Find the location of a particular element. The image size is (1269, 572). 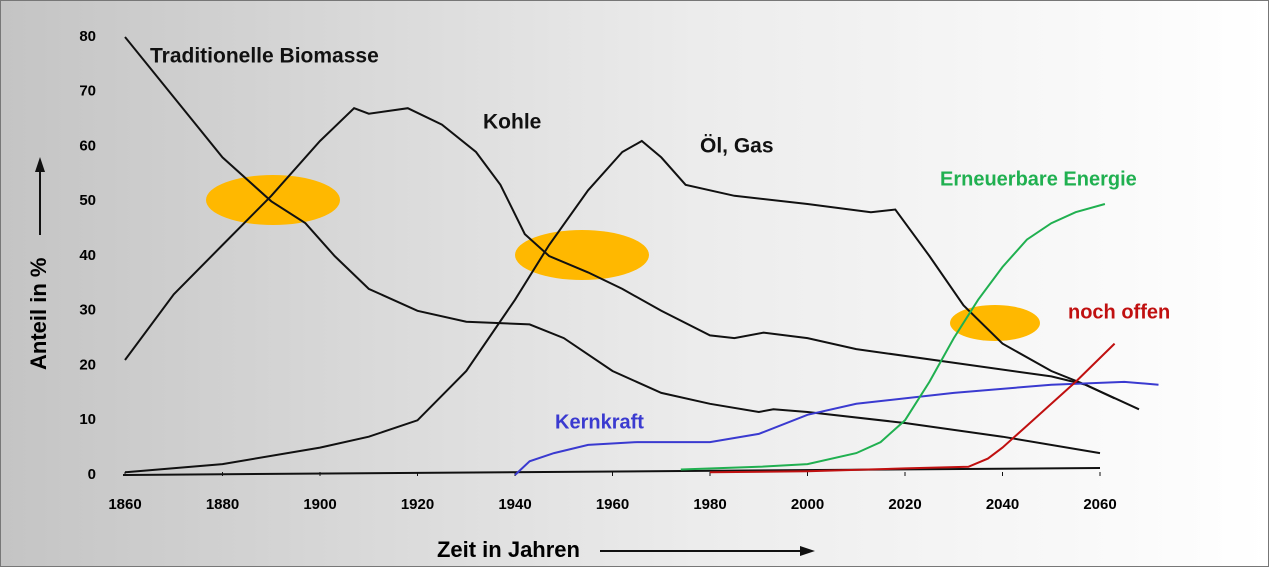

series-label: Kernkraft is located at coordinates (599, 422).